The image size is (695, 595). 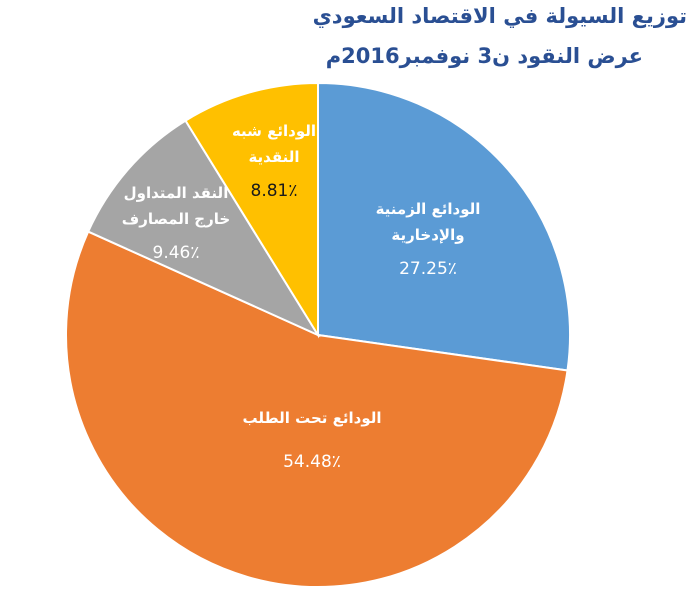 I want to click on chart-subtitle: عرض النقود ن3 نوفمبر2016م, so click(x=484, y=56).